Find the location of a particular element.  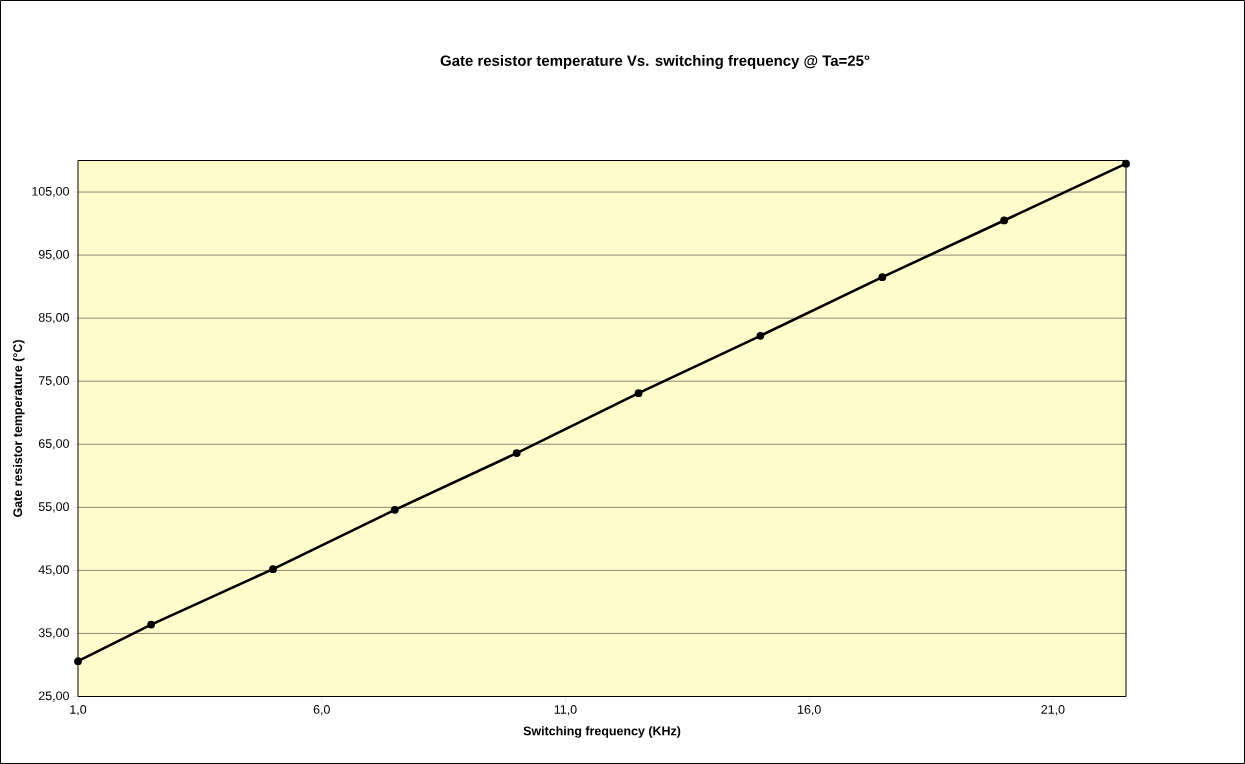

x-tick-label: 1,0 is located at coordinates (78, 710).